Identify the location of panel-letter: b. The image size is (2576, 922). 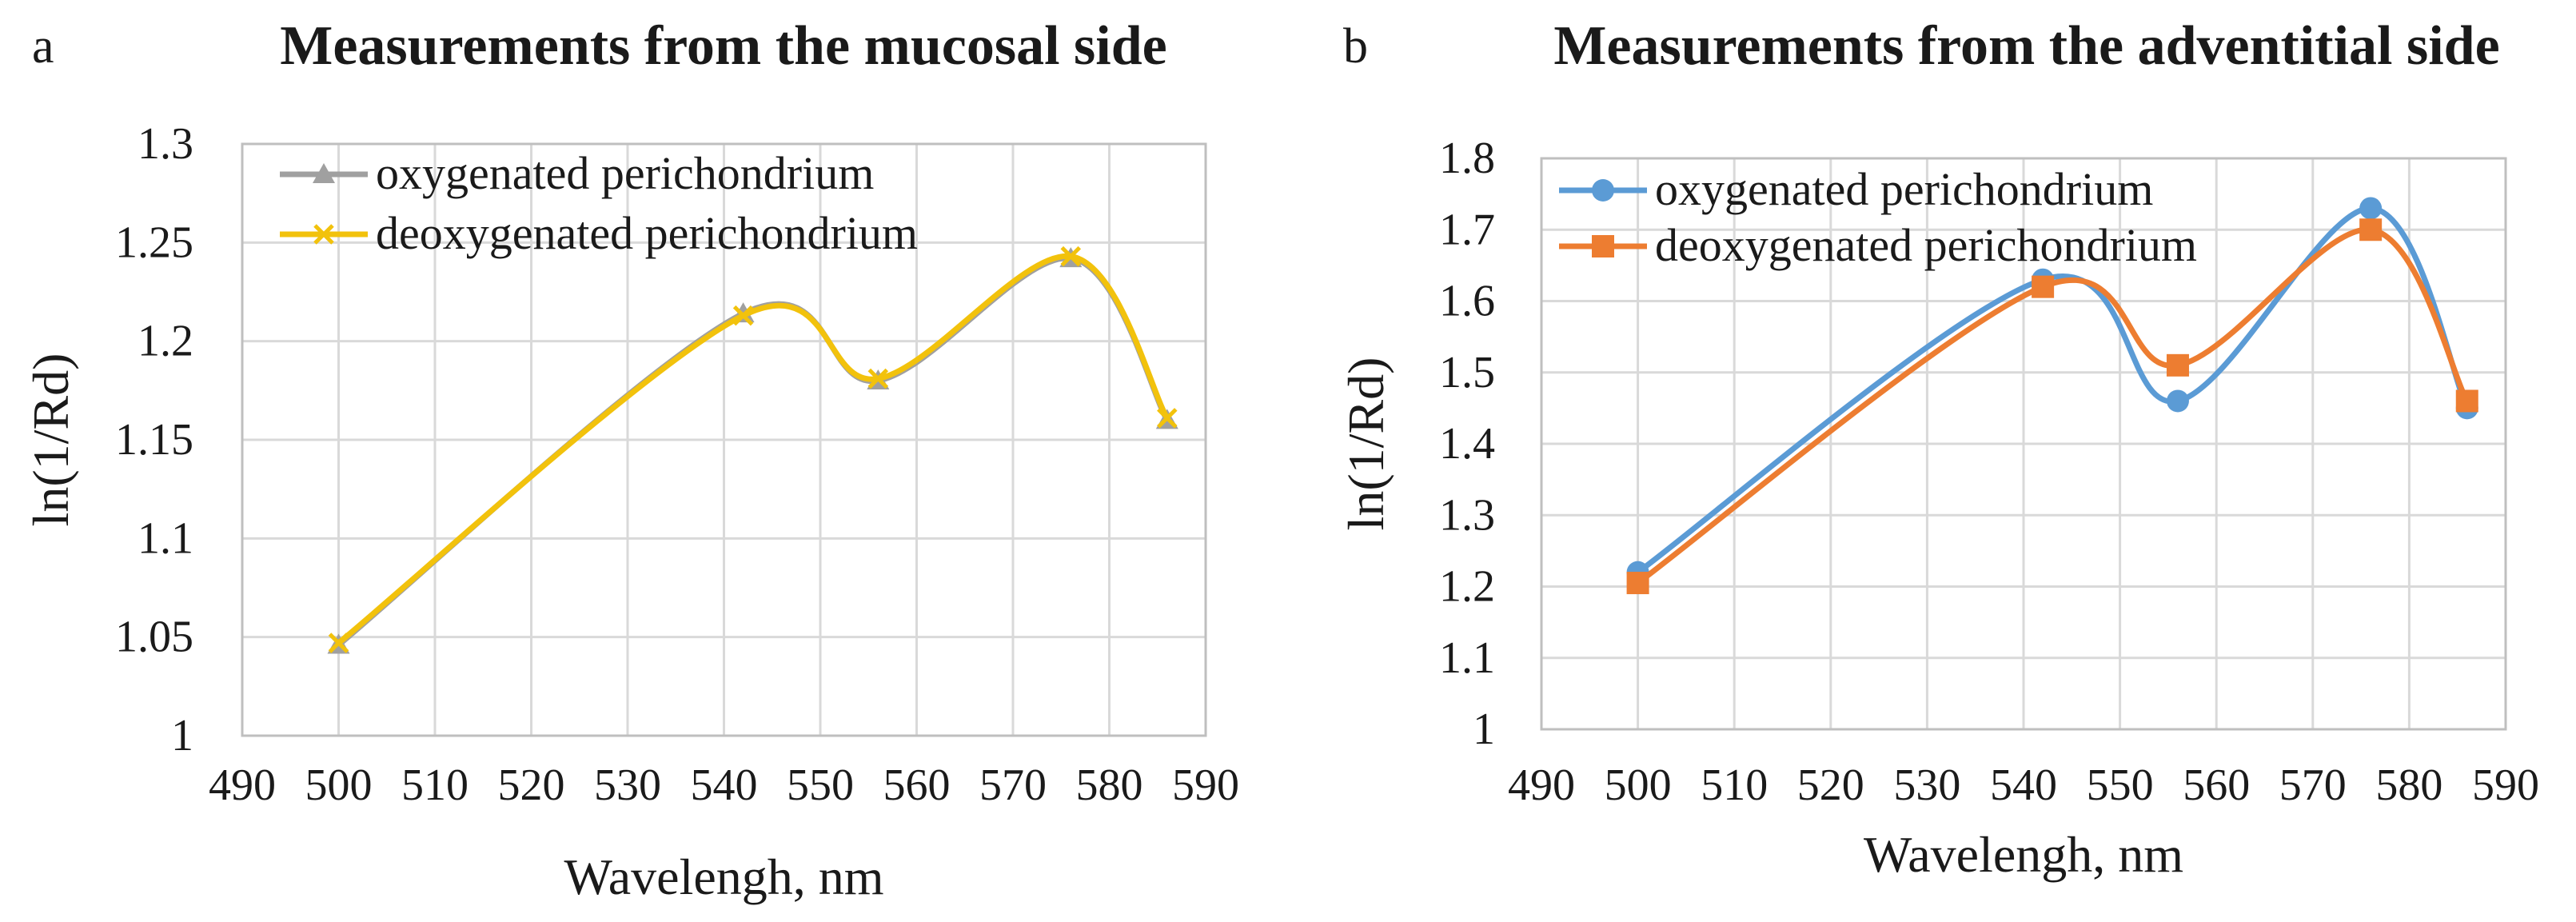
(1355, 46).